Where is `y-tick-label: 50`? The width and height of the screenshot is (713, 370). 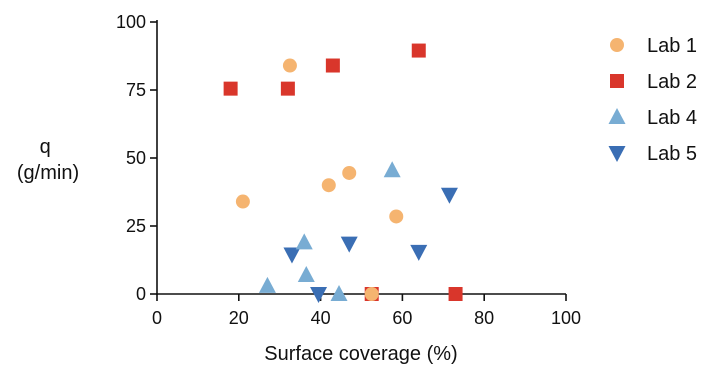 y-tick-label: 50 is located at coordinates (136, 158).